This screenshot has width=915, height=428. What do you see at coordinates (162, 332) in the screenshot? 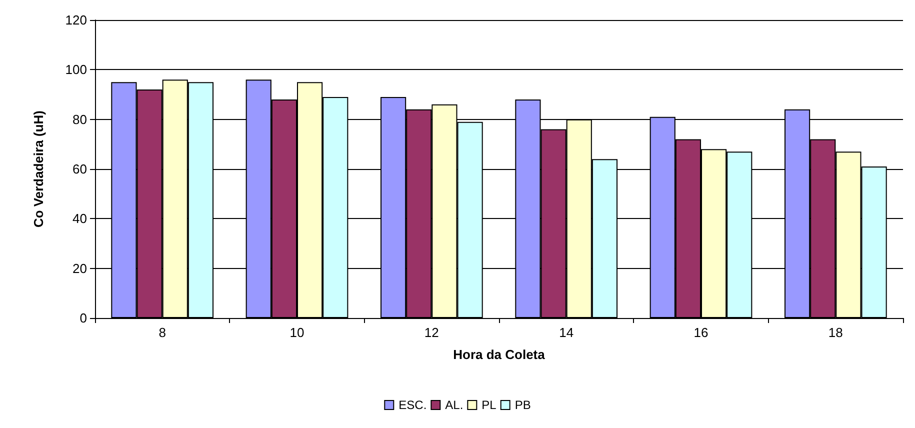
I see `x-tick-label: 8` at bounding box center [162, 332].